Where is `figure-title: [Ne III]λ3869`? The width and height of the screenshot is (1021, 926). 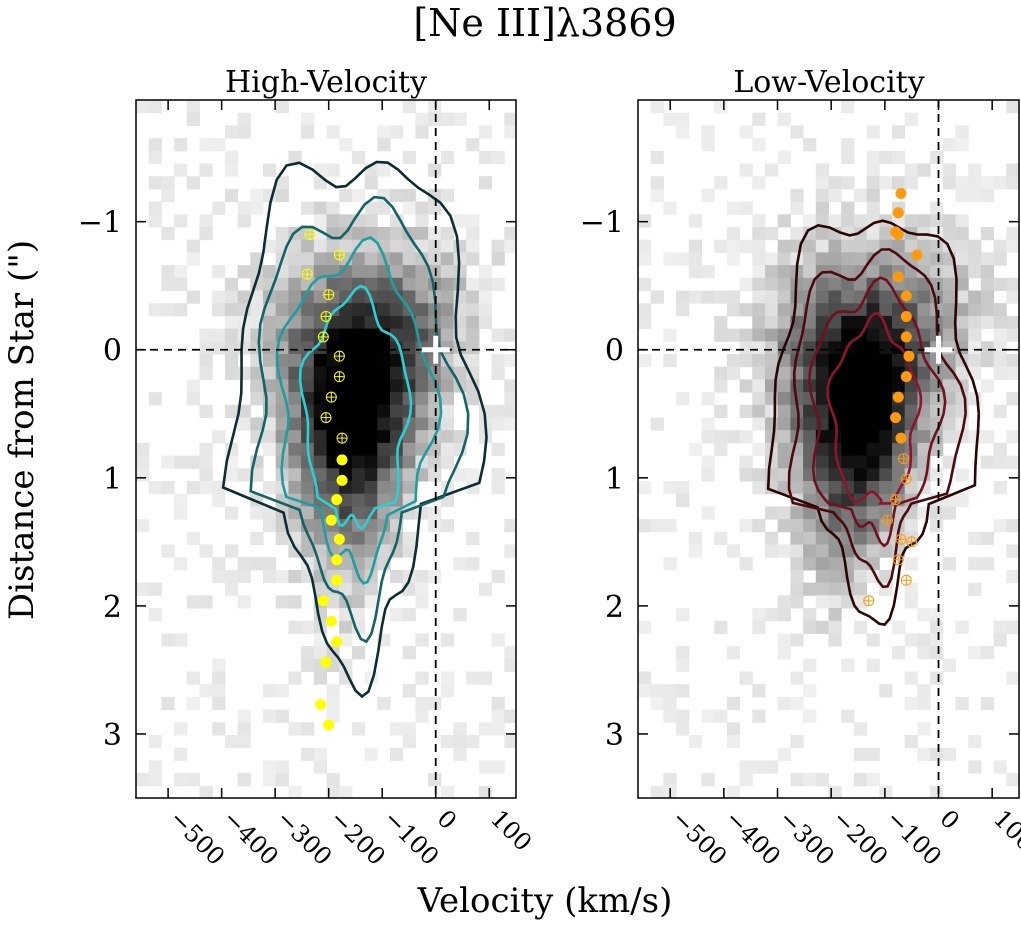
figure-title: [Ne III]λ3869 is located at coordinates (544, 23).